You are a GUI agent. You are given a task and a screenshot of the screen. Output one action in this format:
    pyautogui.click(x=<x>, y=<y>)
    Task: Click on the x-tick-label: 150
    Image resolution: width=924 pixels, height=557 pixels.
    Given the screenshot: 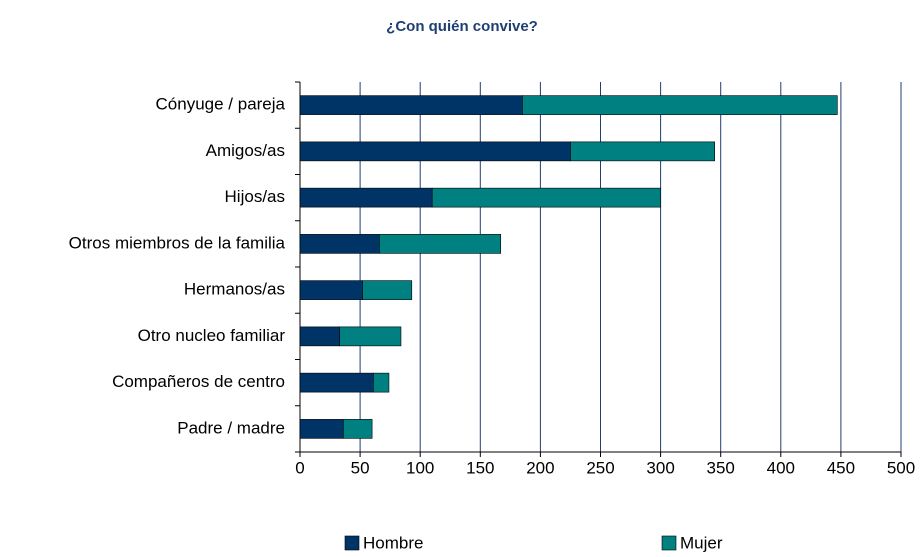 What is the action you would take?
    pyautogui.click(x=480, y=467)
    